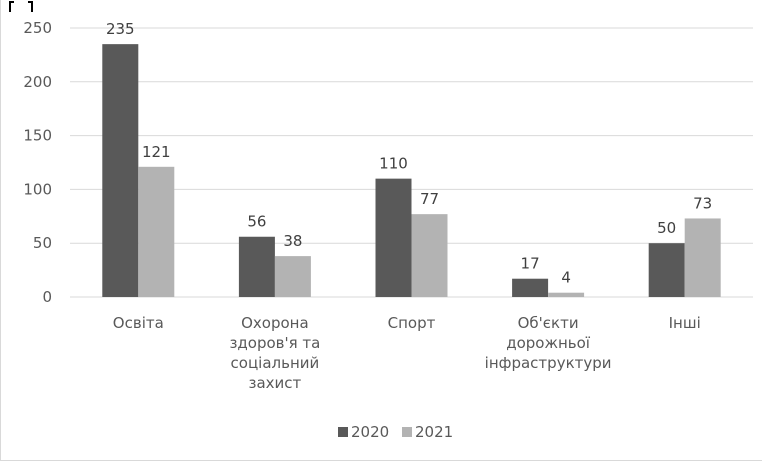 This screenshot has width=764, height=463. Describe the element at coordinates (42, 243) in the screenshot. I see `y-tick-label: 50` at that location.